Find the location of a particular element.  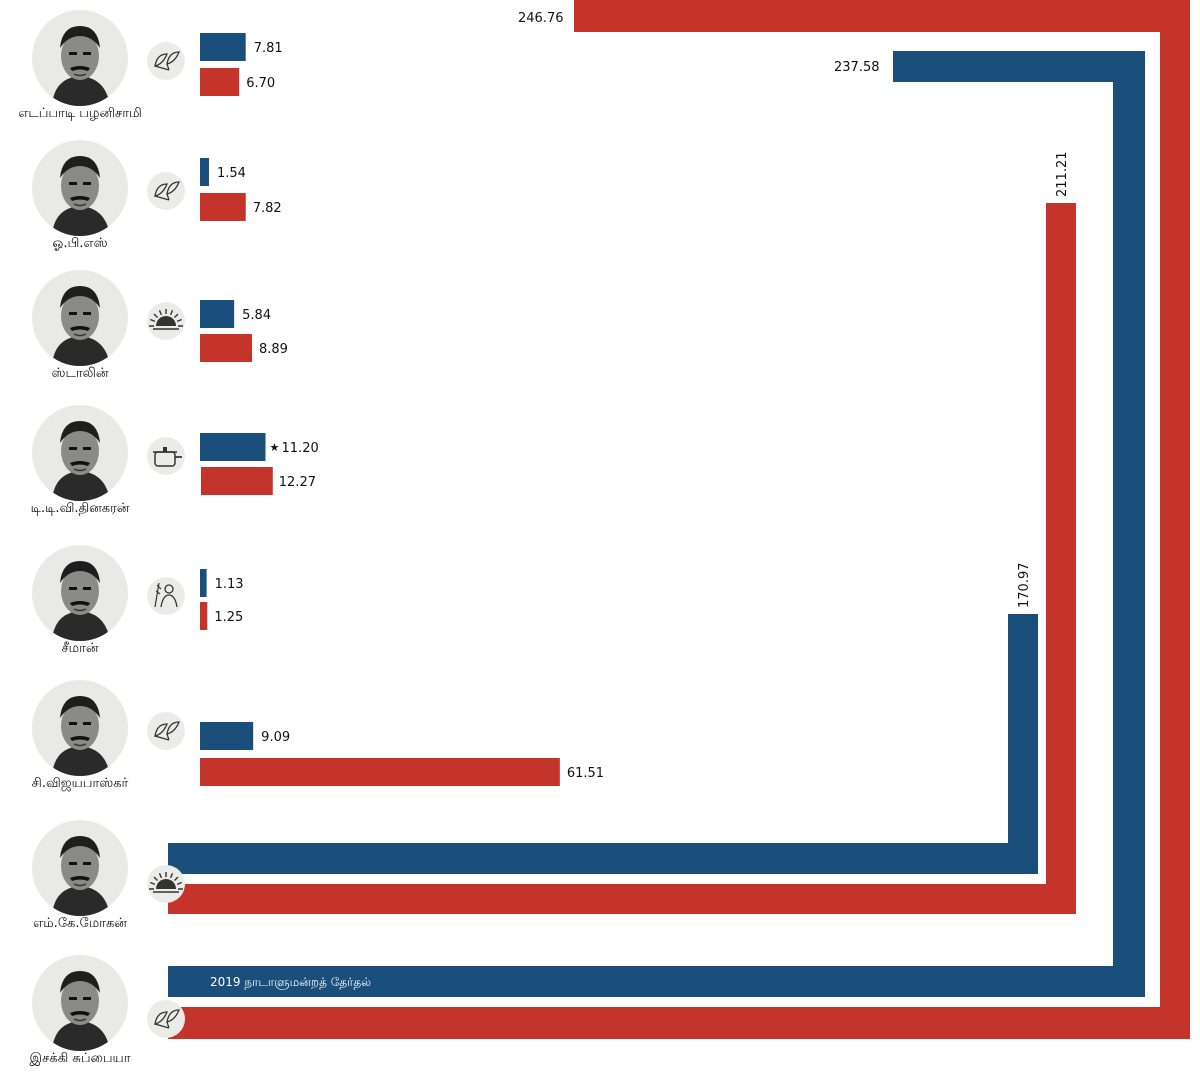

farmer-icon is located at coordinates (166, 596).